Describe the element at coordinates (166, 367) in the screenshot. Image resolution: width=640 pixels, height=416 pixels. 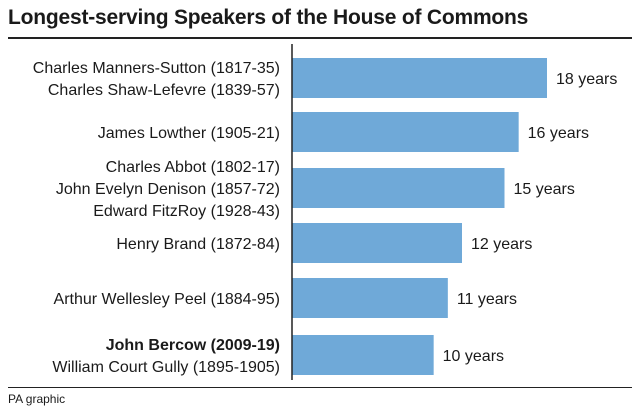
I see `category-label-5-1: William Court Gully (1895-1905)` at that location.